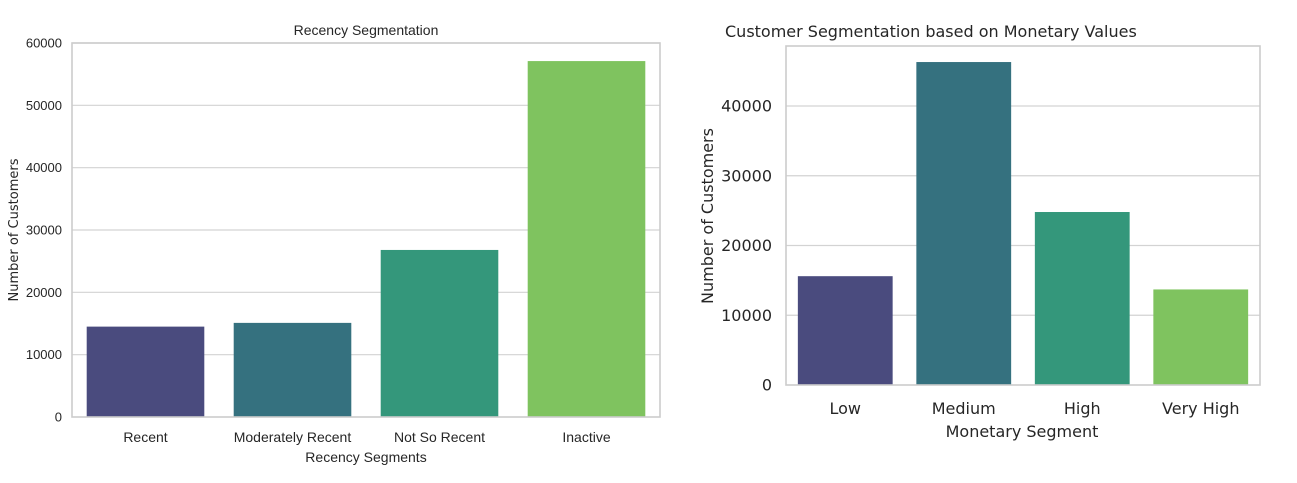 Image resolution: width=1297 pixels, height=483 pixels. I want to click on monetary-x-axis-label: Monetary Segment, so click(1022, 431).